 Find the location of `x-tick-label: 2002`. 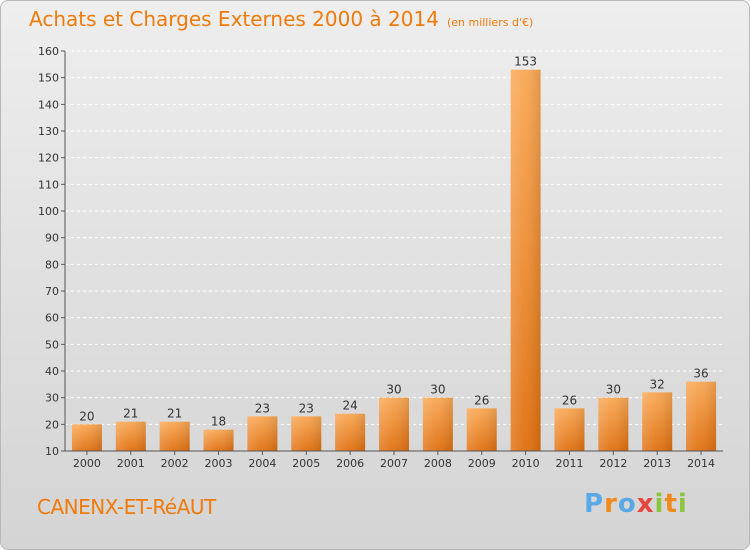

x-tick-label: 2002 is located at coordinates (175, 463).